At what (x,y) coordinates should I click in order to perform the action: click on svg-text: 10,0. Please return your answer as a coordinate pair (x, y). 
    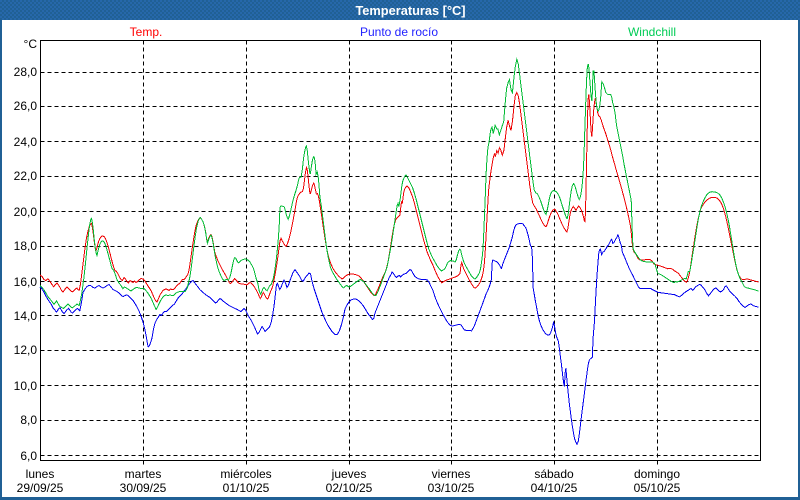
    Looking at the image, I should click on (26, 386).